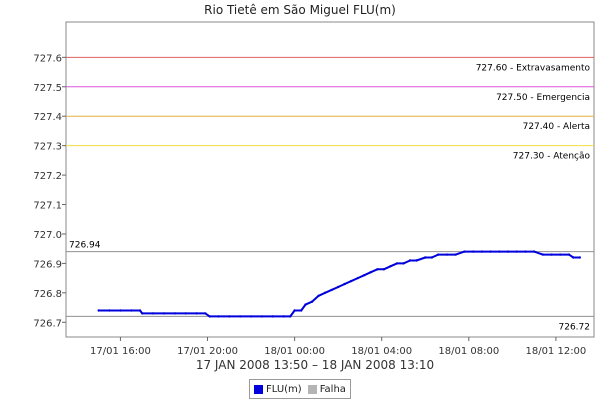 This screenshot has height=400, width=600. I want to click on legend-swatch-flu, so click(258, 389).